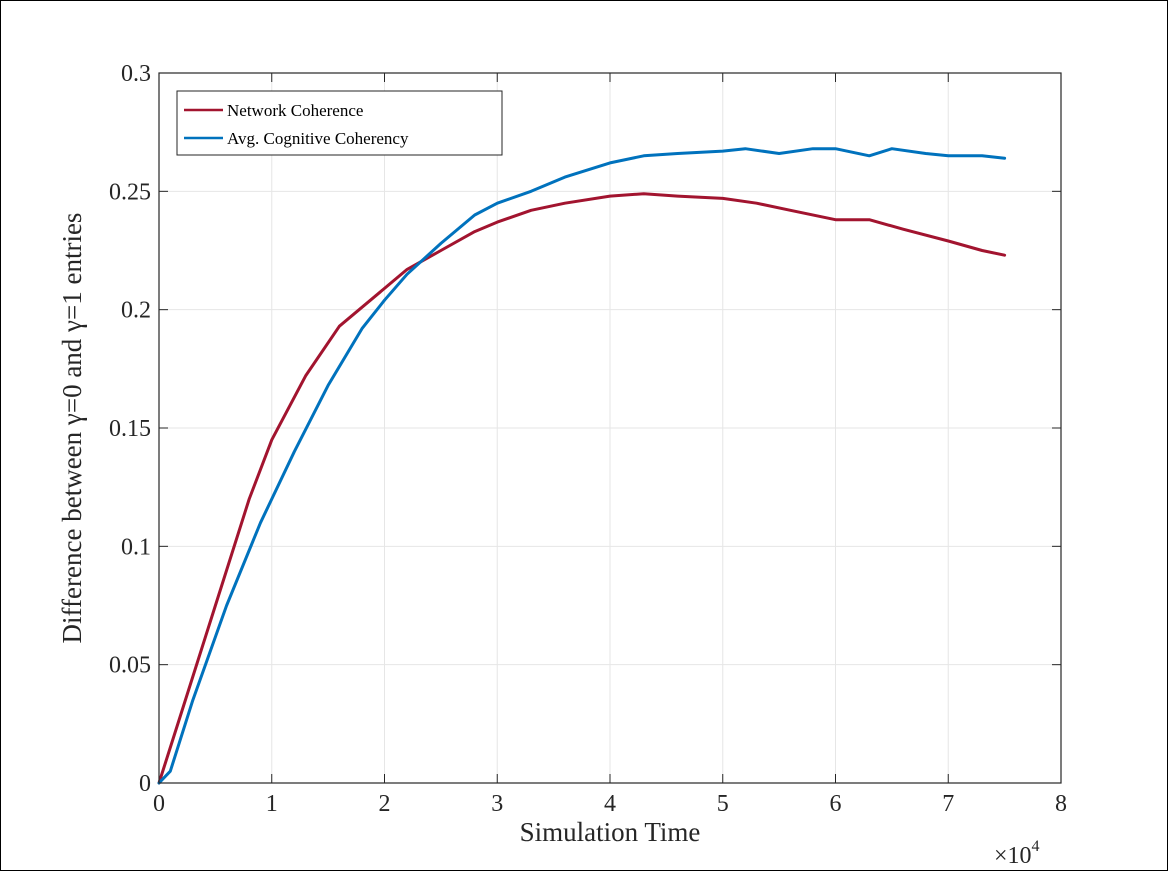 This screenshot has height=871, width=1168. What do you see at coordinates (385, 804) in the screenshot?
I see `x-tick-label: 2` at bounding box center [385, 804].